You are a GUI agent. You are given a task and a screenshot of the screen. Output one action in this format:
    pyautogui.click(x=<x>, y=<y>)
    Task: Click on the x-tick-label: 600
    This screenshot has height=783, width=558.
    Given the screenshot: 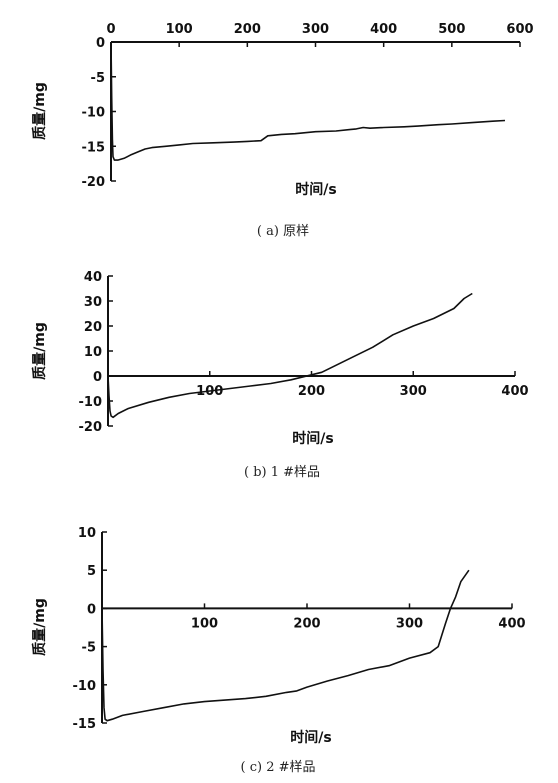 What is the action you would take?
    pyautogui.click(x=519, y=29)
    